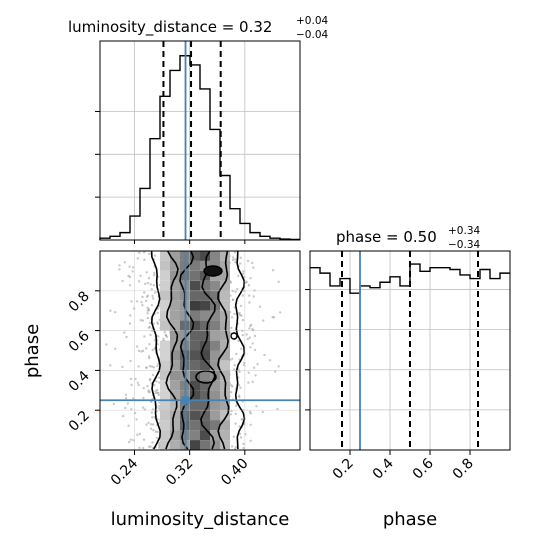 The width and height of the screenshot is (550, 550). What do you see at coordinates (200, 140) in the screenshot?
I see `frame-hist-dl` at bounding box center [200, 140].